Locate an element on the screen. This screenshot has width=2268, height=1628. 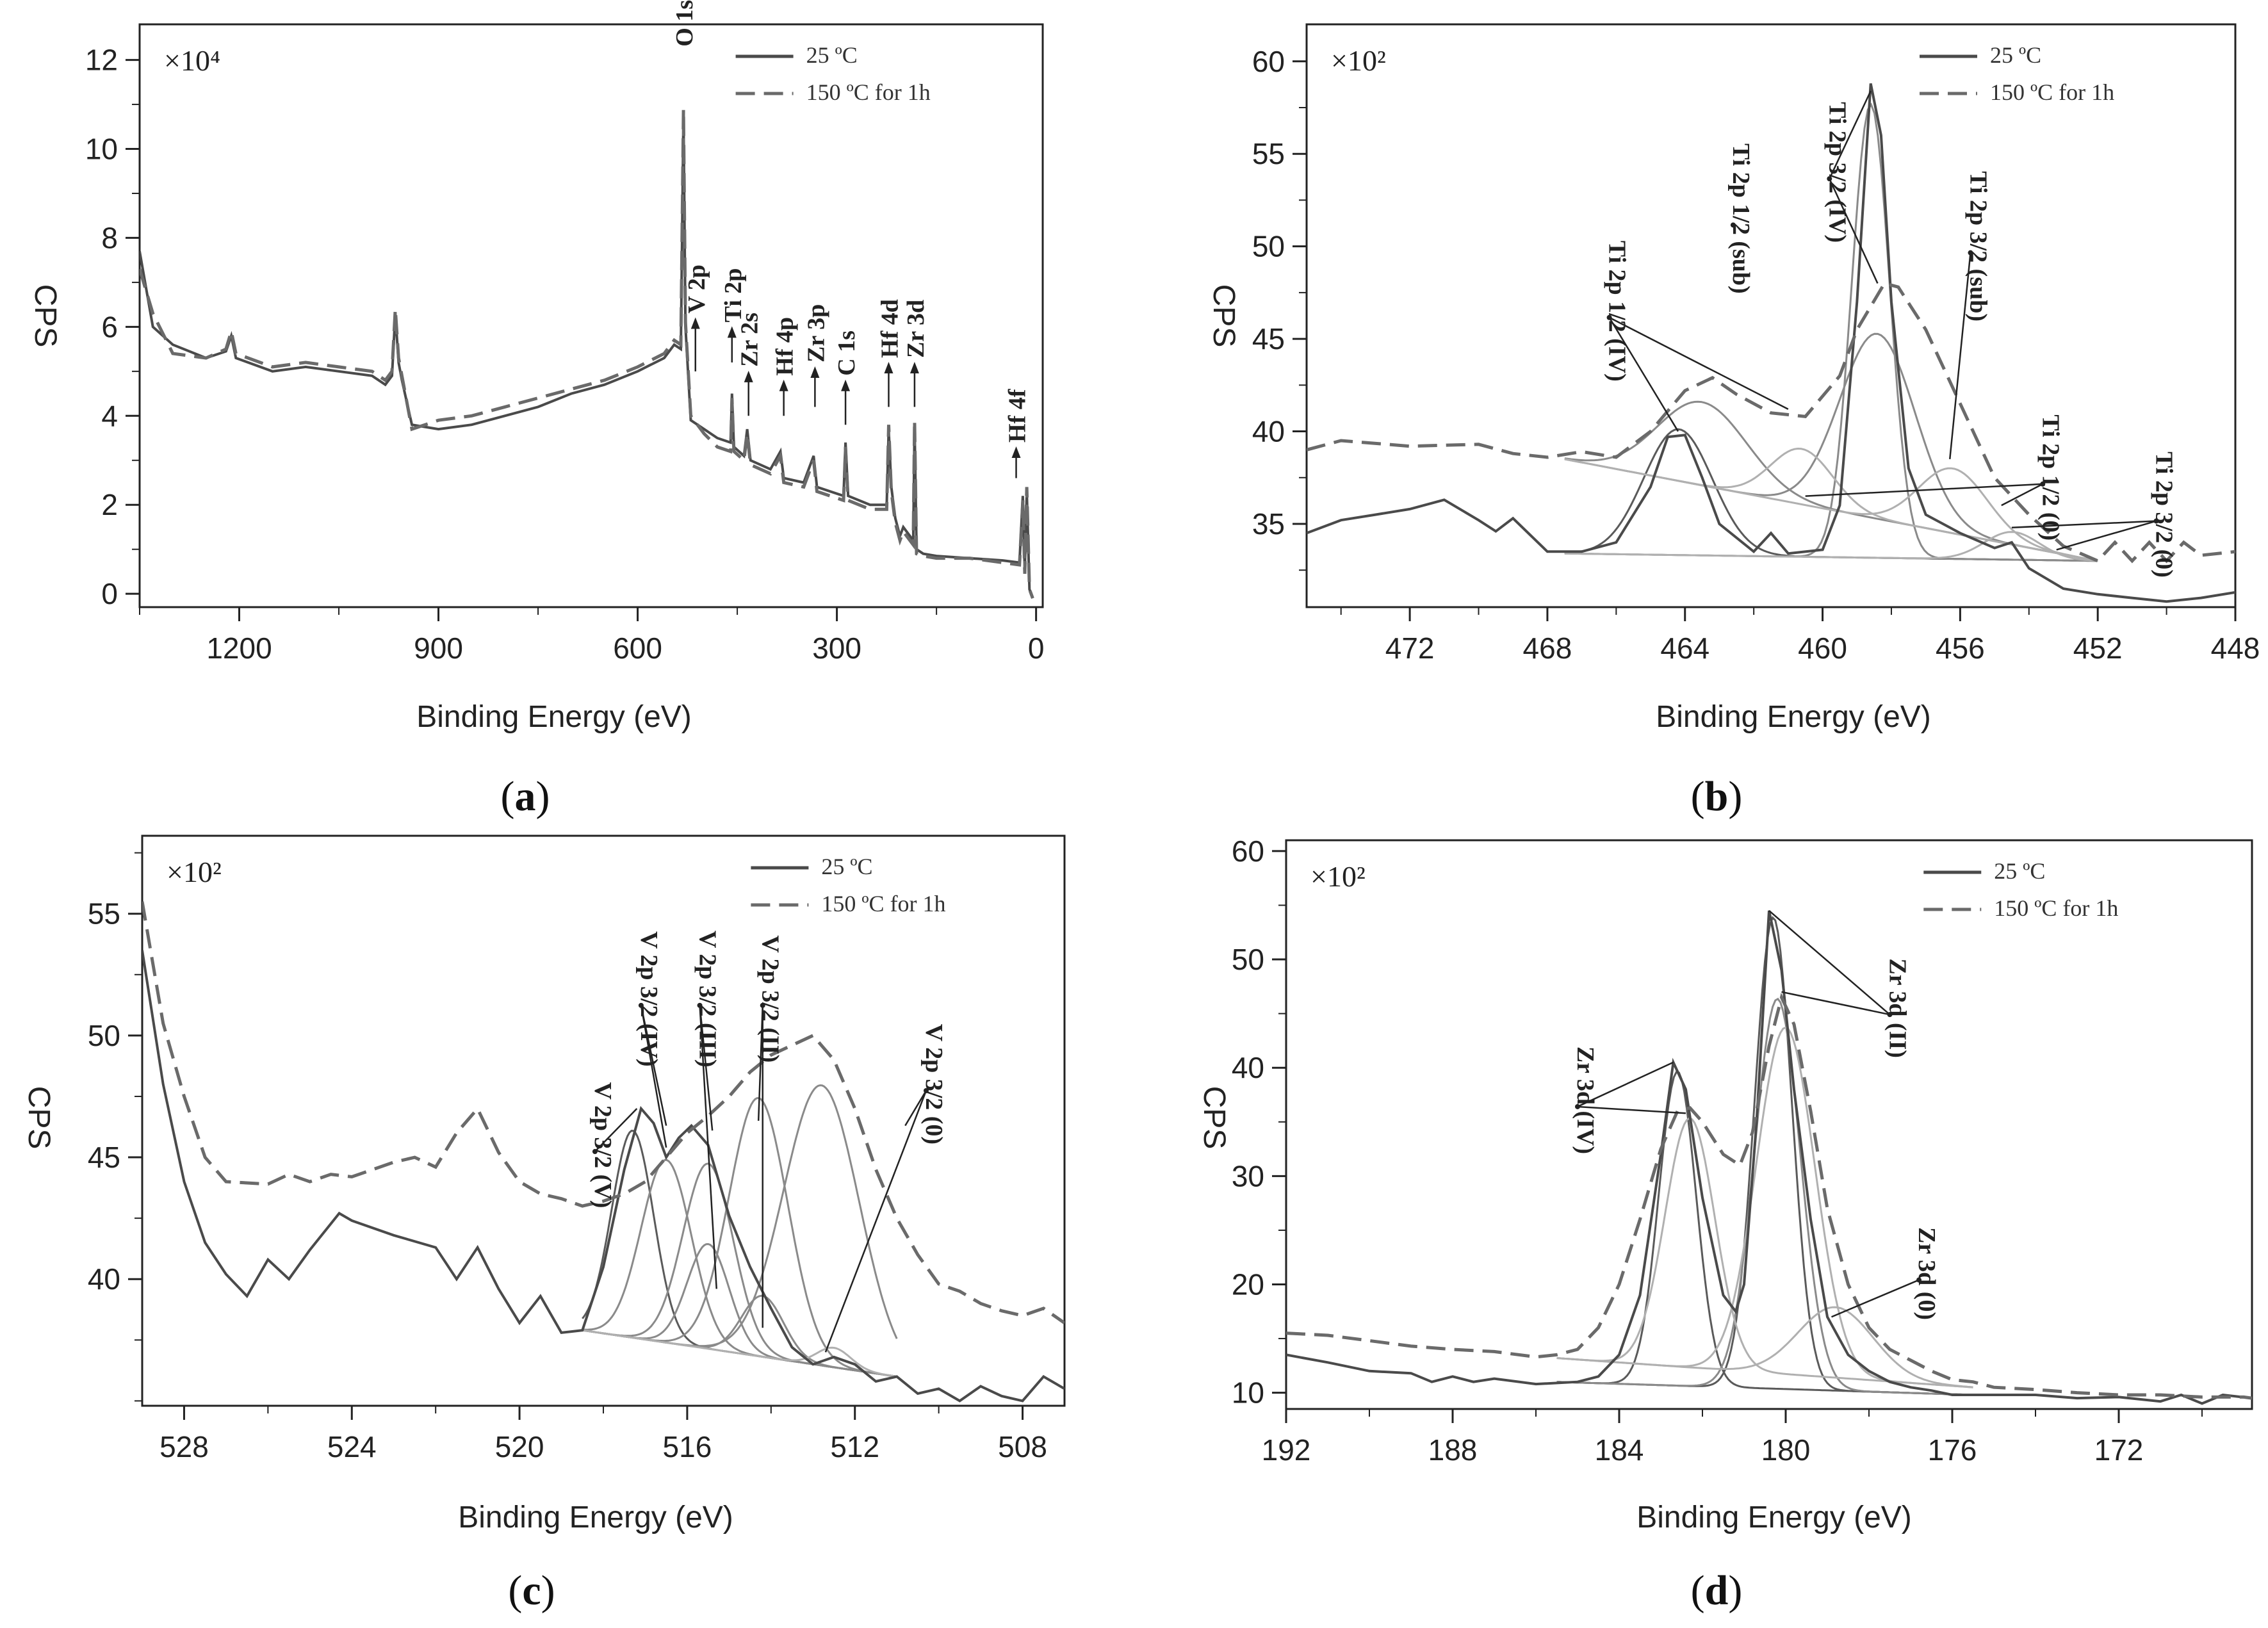
peak-annotation: Ti 2p 3/2 (sub) is located at coordinates (1970, 315).